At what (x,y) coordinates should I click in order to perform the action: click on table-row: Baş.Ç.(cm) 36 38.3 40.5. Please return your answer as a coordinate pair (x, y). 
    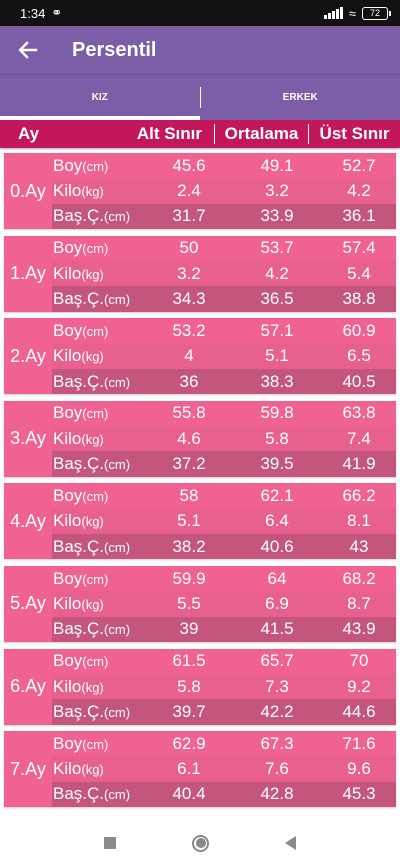
    Looking at the image, I should click on (224, 381).